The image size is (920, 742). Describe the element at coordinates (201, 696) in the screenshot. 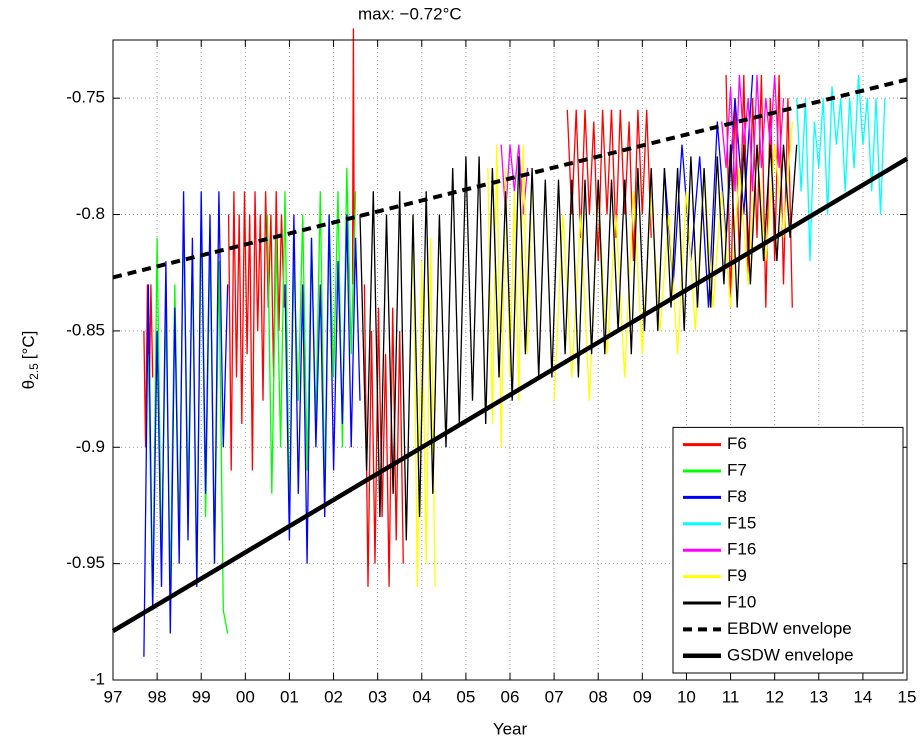

I see `x-tick-label: 99` at that location.